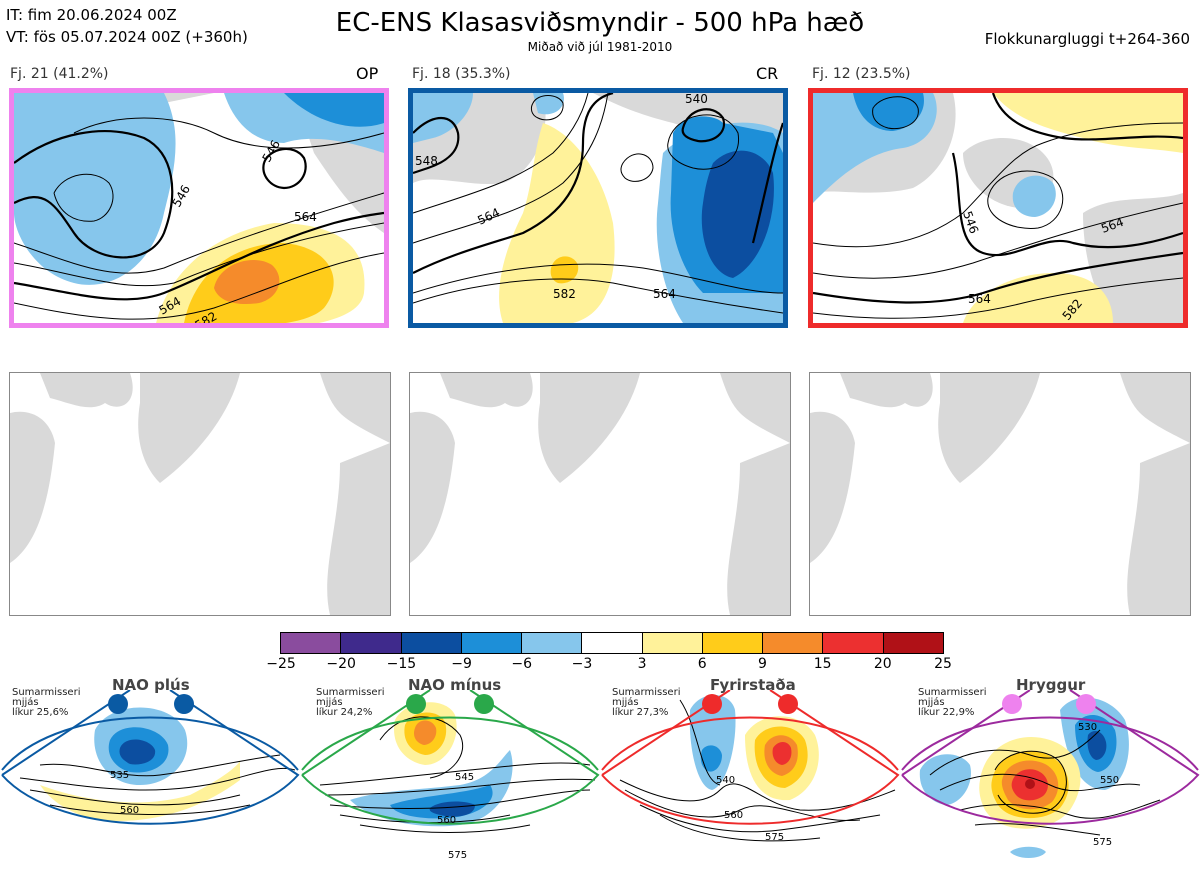 The height and width of the screenshot is (871, 1200). What do you see at coordinates (1087, 727) in the screenshot?
I see `contour-label: 530` at bounding box center [1087, 727].